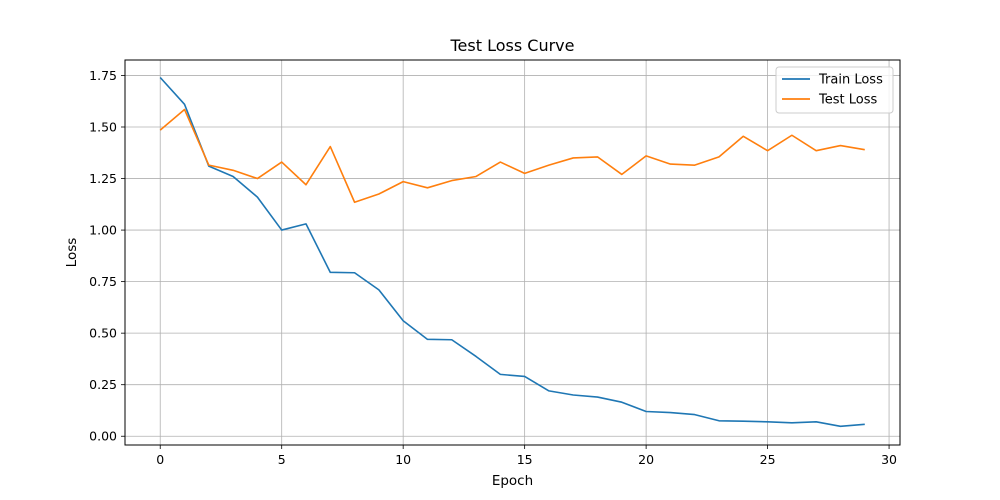 Image resolution: width=1000 pixels, height=500 pixels. What do you see at coordinates (646, 459) in the screenshot?
I see `x-tick-label: 20` at bounding box center [646, 459].